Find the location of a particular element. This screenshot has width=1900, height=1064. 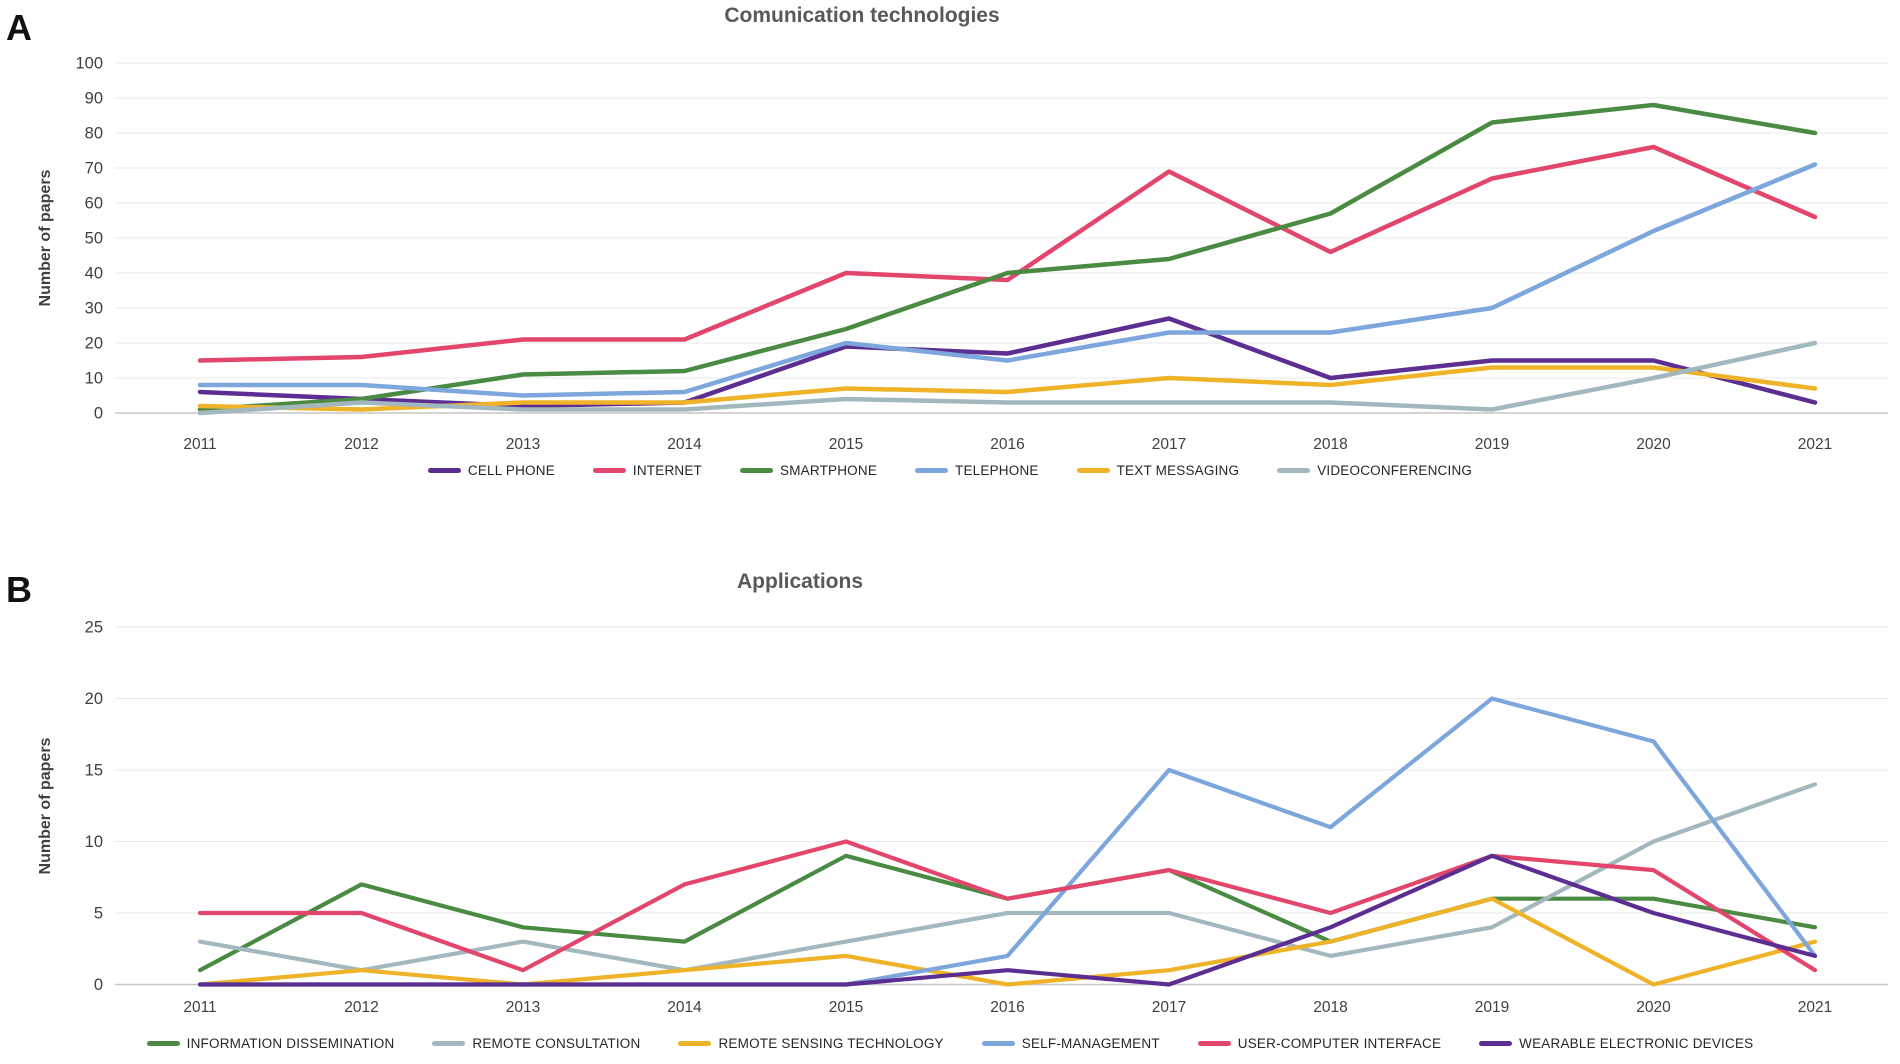

y-tick-label-70: 70 is located at coordinates (94, 169).